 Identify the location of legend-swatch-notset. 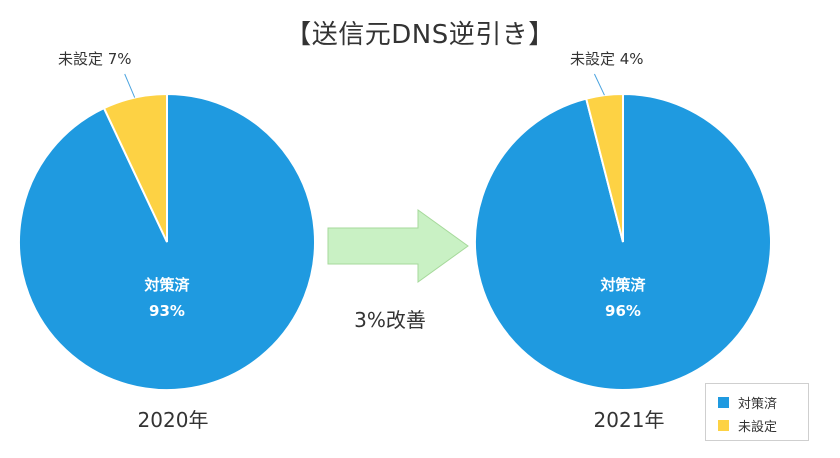
(723, 425).